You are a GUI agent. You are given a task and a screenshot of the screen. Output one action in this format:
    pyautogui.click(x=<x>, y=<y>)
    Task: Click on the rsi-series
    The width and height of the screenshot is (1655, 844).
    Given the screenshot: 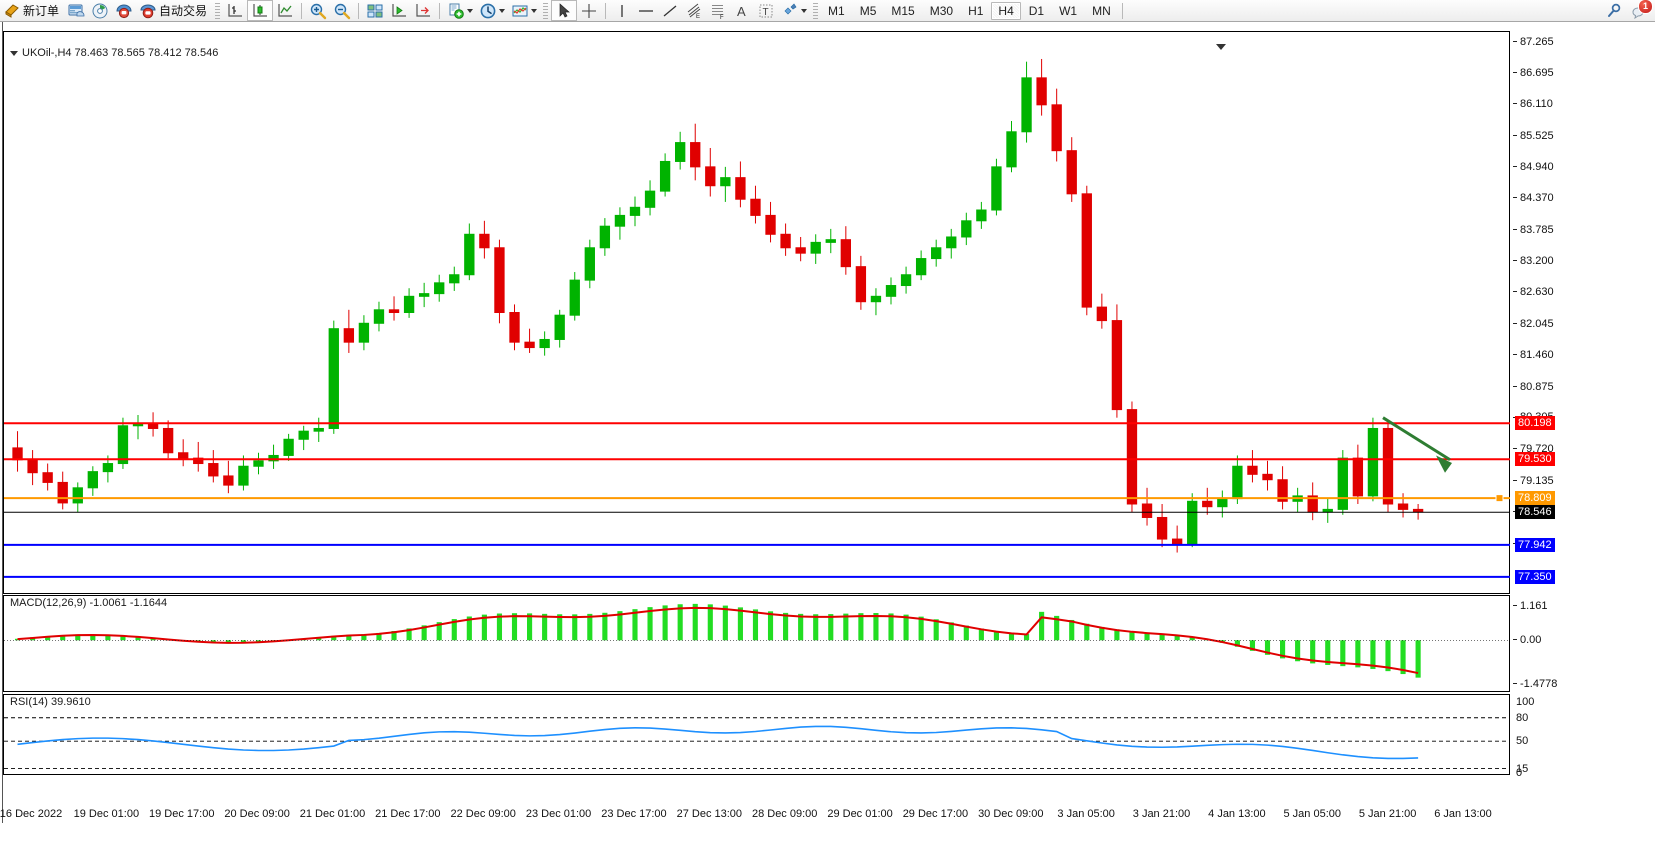 What is the action you would take?
    pyautogui.click(x=757, y=743)
    